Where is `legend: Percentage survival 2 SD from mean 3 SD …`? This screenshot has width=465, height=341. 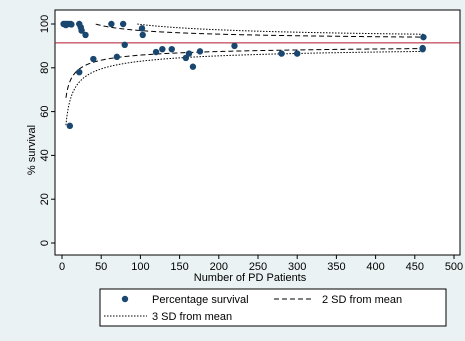
legend: Percentage survival 2 SD from mean 3 SD … is located at coordinates (273, 307).